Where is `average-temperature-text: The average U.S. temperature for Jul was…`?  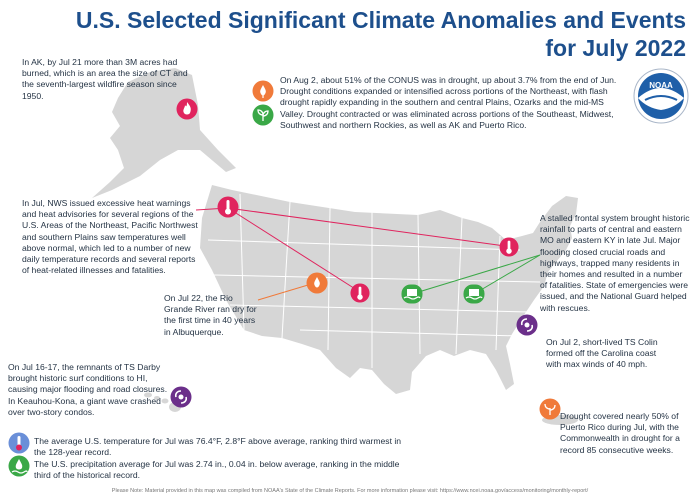 average-temperature-text: The average U.S. temperature for Jul was… is located at coordinates (218, 447).